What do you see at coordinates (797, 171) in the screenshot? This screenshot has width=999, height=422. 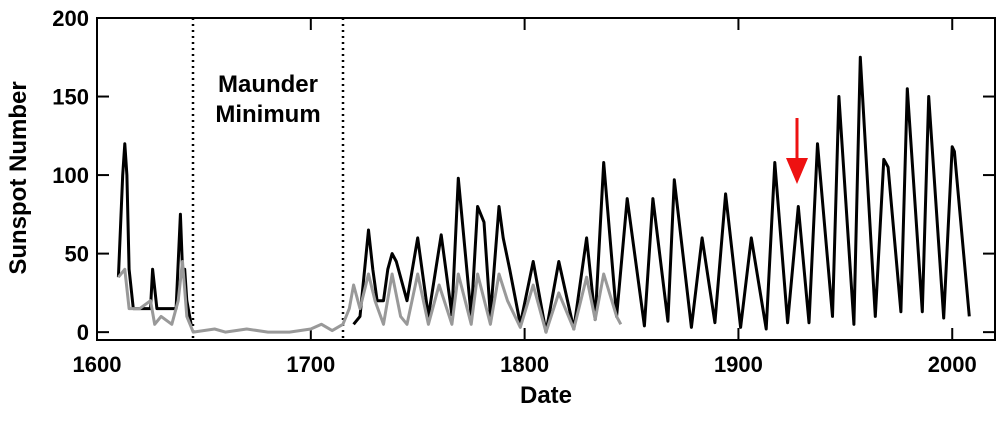 I see `arrow-head` at bounding box center [797, 171].